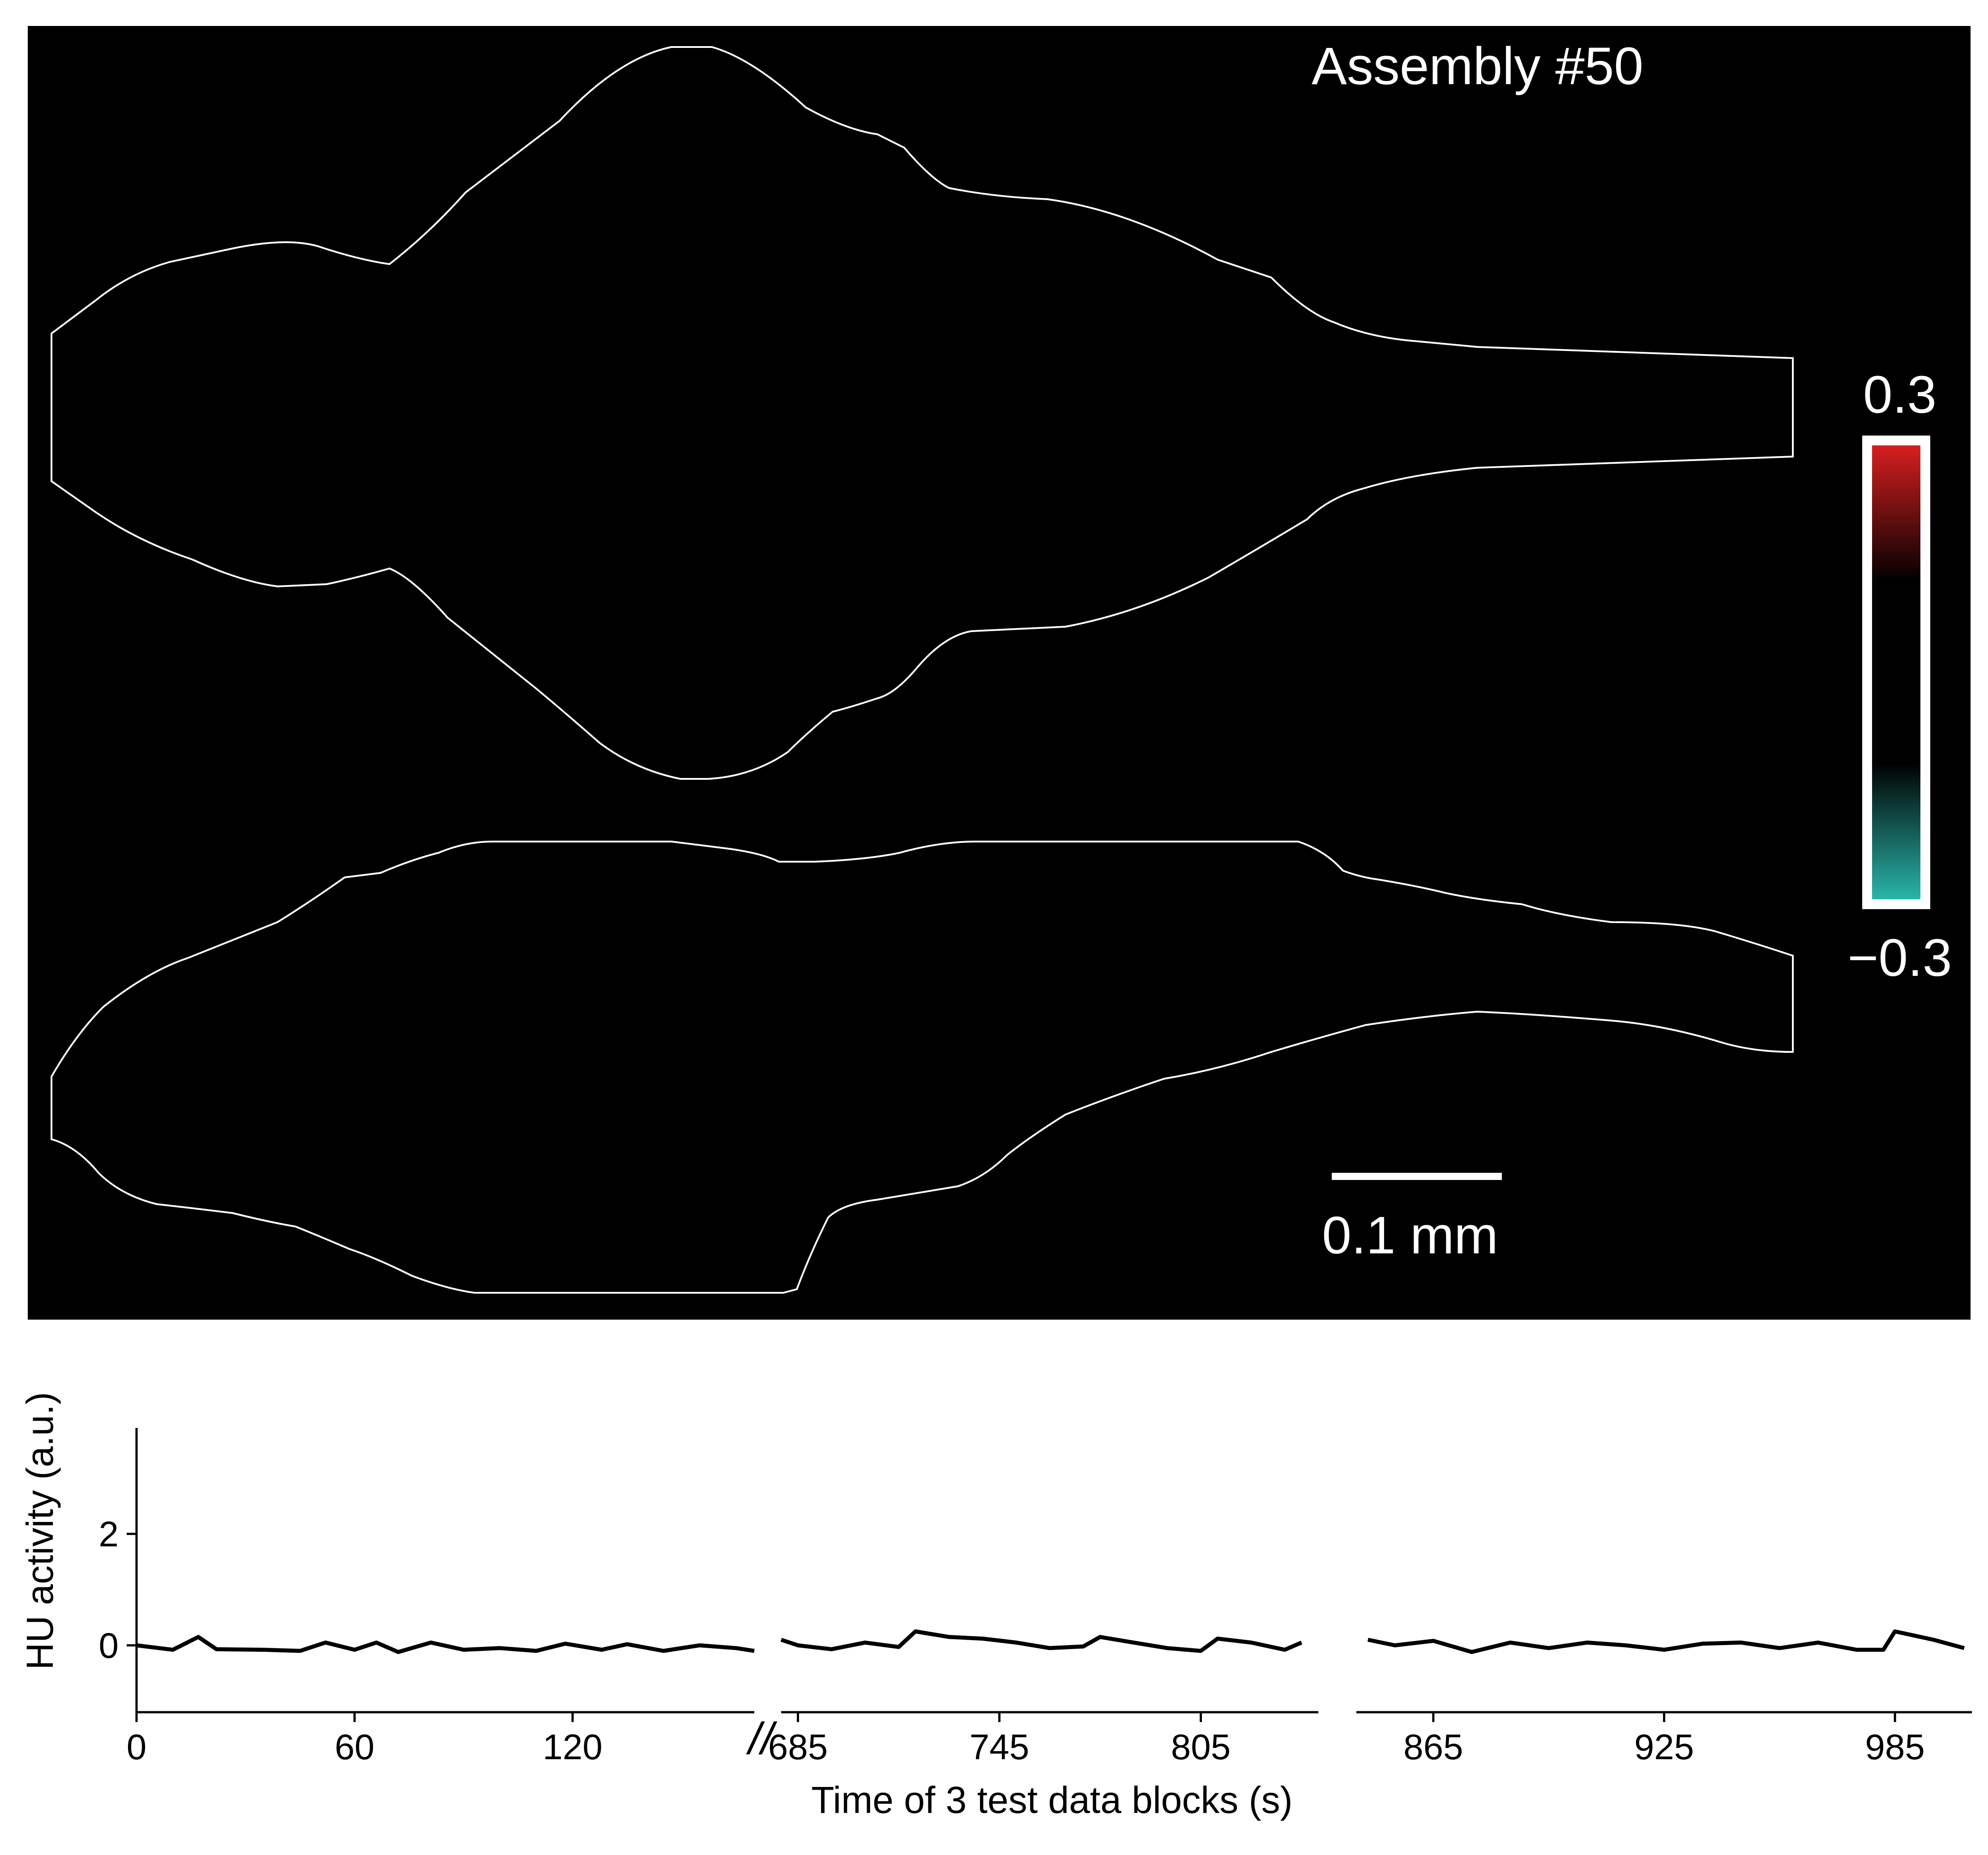 Image resolution: width=1988 pixels, height=1855 pixels. I want to click on x-tick-label: 0, so click(137, 1747).